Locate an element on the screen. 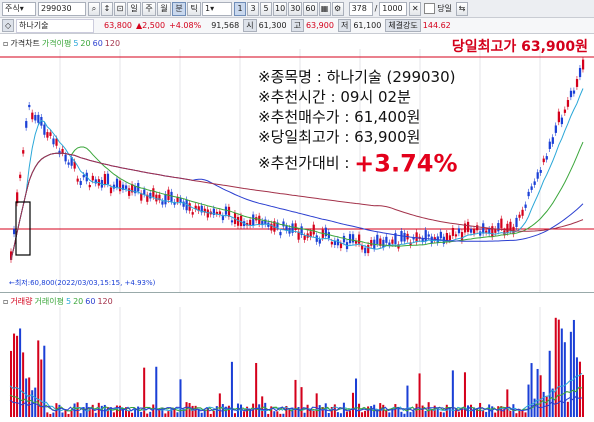 This screenshot has width=594, height=422. period-select: 1 ▾ is located at coordinates (217, 8).